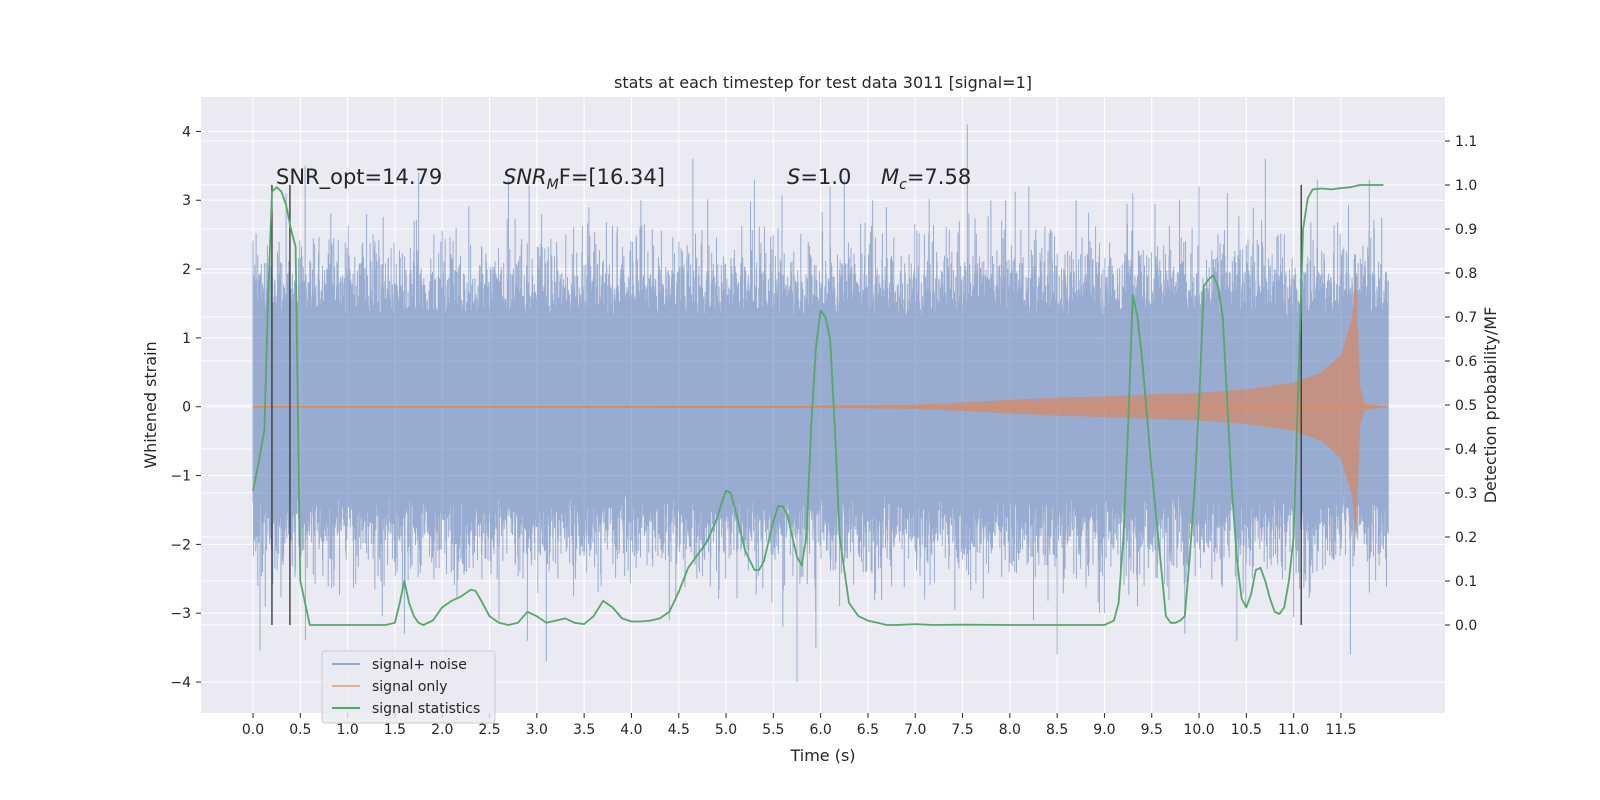  Describe the element at coordinates (822, 755) in the screenshot. I see `x-axis-label: Time (s)` at that location.